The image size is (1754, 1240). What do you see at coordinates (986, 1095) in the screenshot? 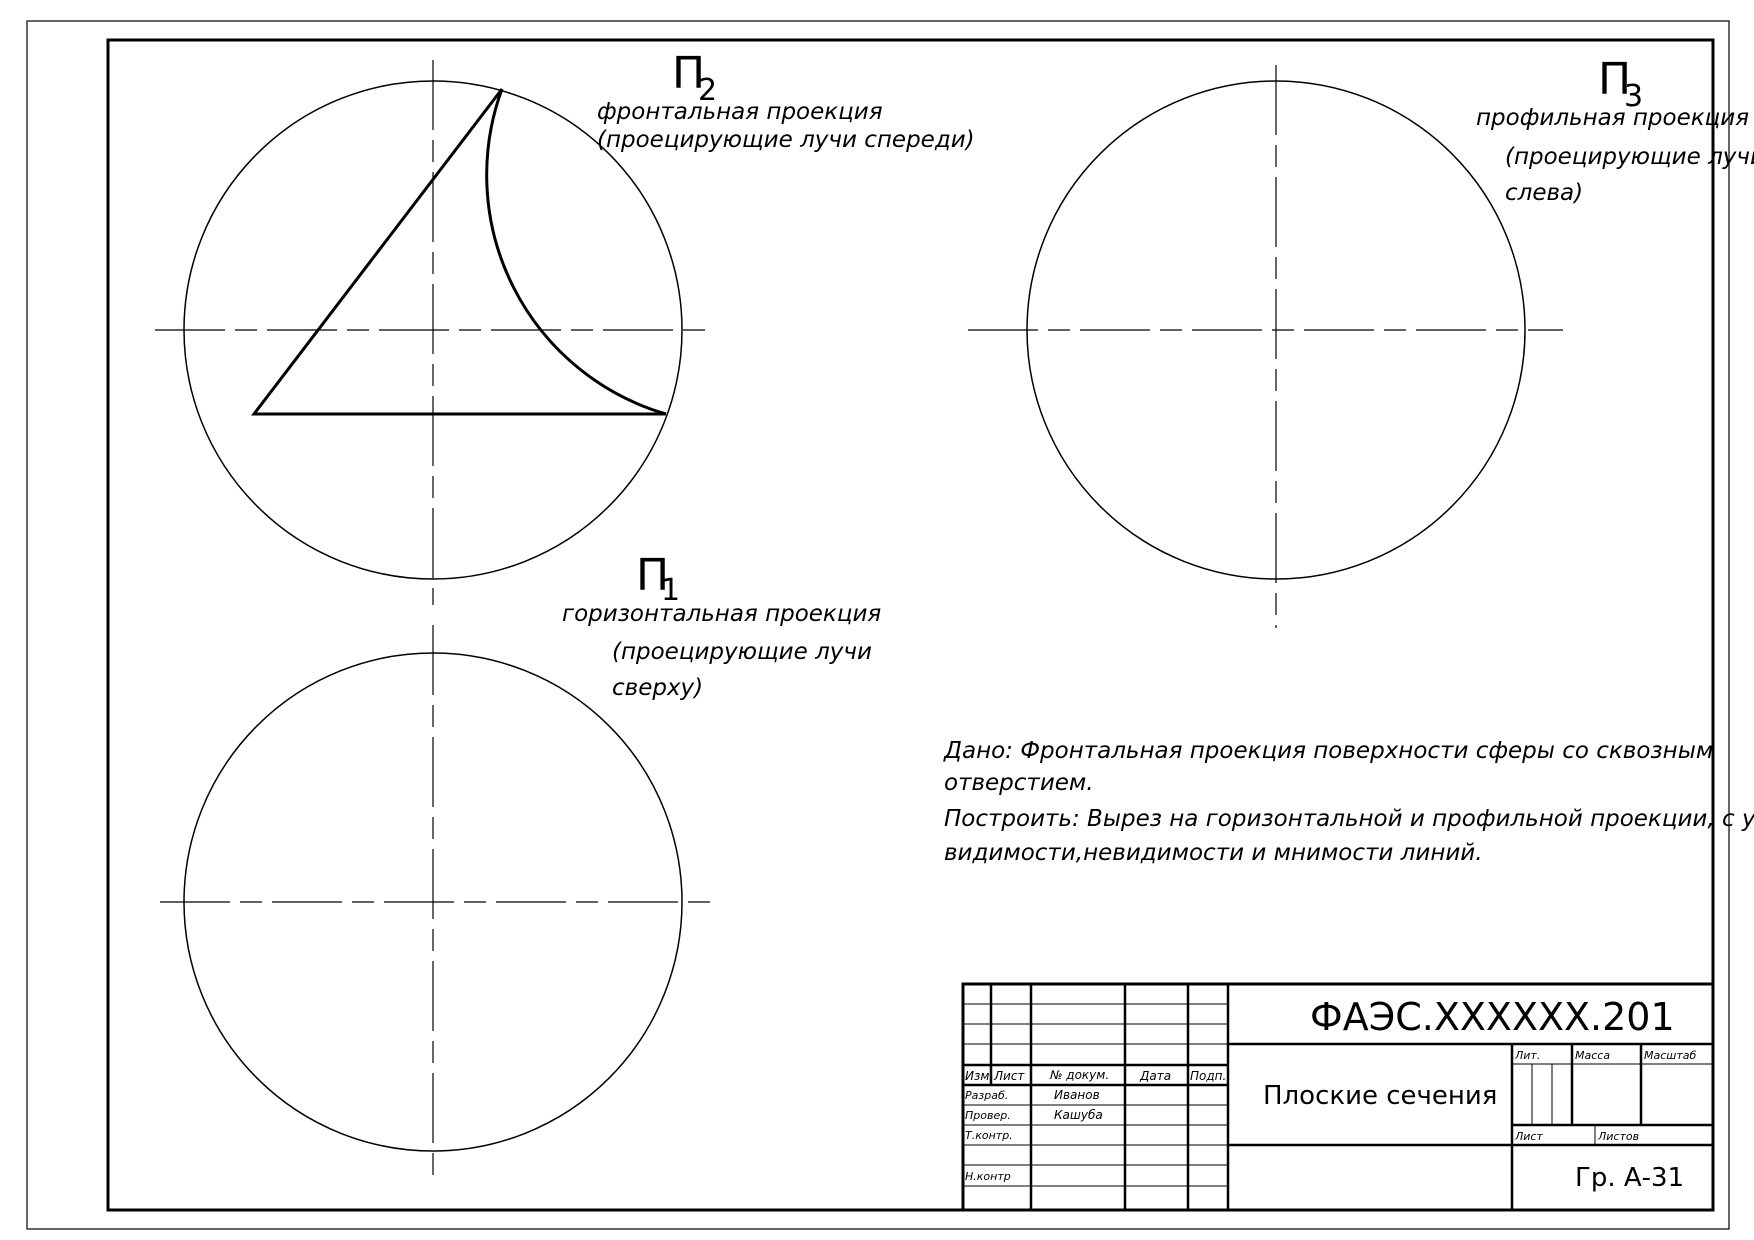
I see `tb-role-razrab: Разраб.` at bounding box center [986, 1095].